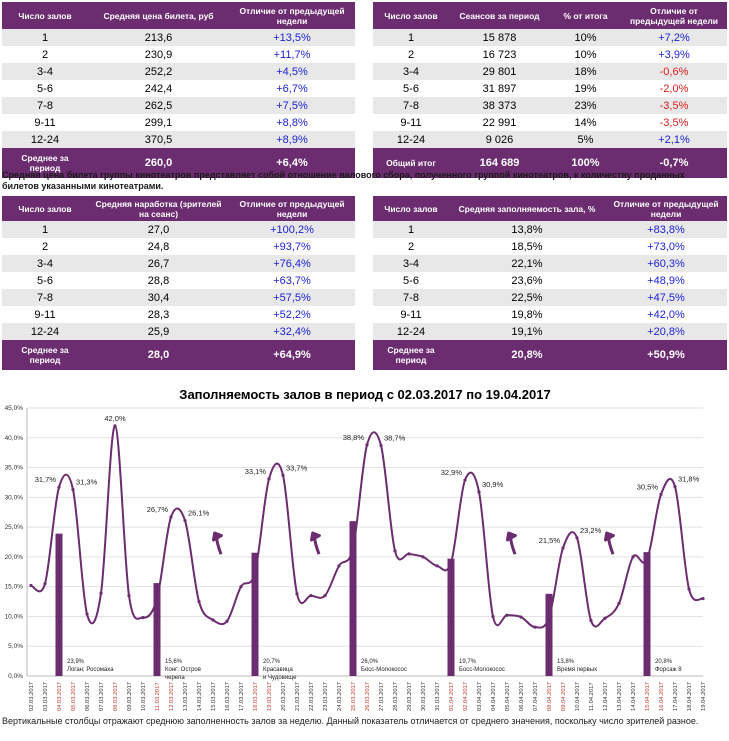 Image resolution: width=729 pixels, height=741 pixels. Describe the element at coordinates (158, 509) in the screenshot. I see `point-label: 26,7%` at that location.